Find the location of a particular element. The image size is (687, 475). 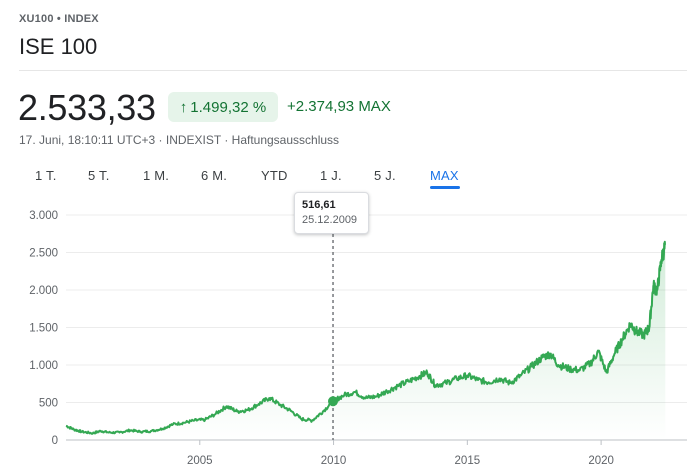

absolute-change: +2.374,93 MAX is located at coordinates (339, 106).